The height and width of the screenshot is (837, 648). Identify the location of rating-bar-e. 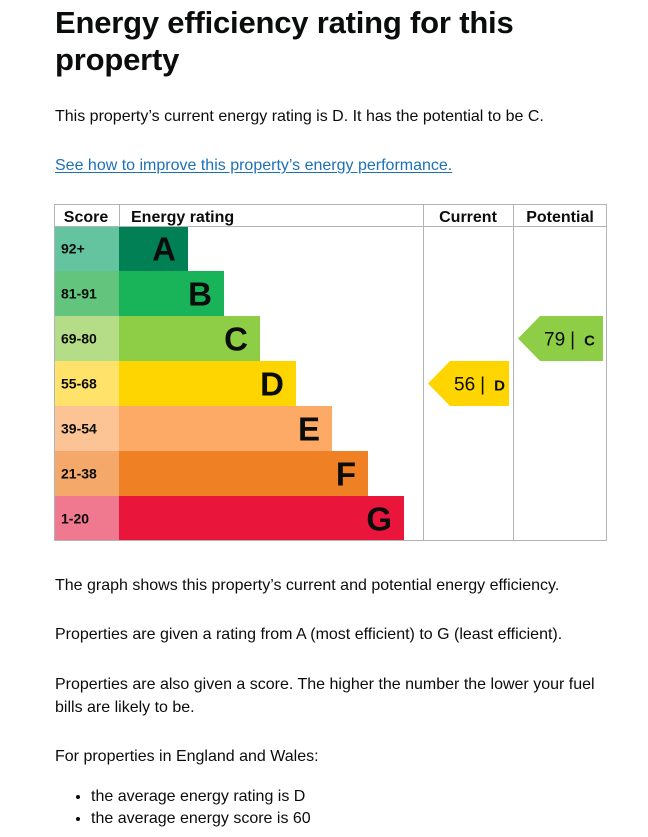
(225, 428).